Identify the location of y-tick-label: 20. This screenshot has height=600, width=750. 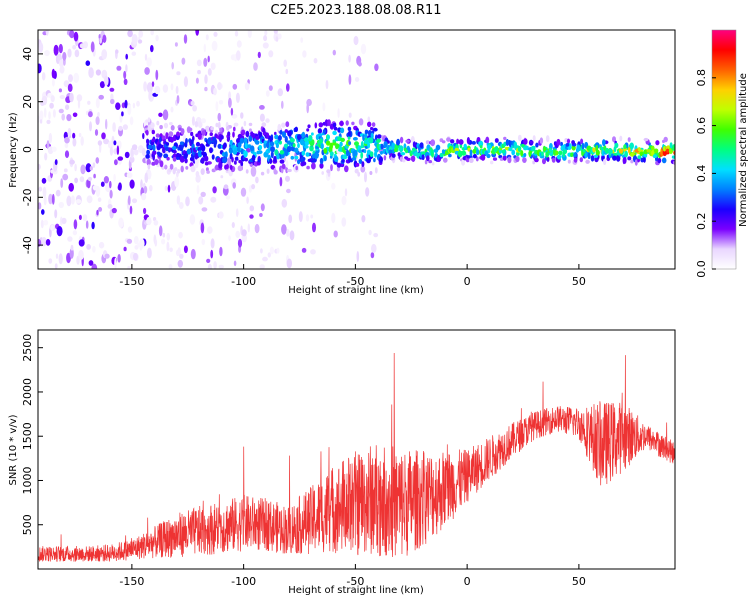
(27, 102).